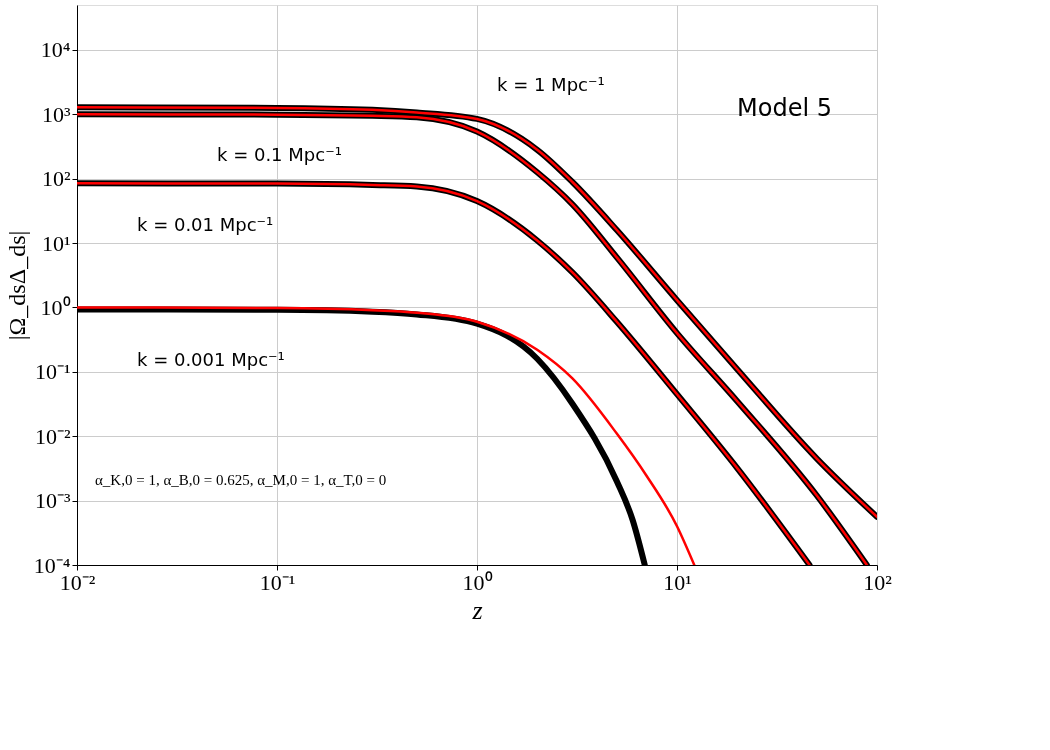 This screenshot has width=1050, height=750. Describe the element at coordinates (784, 107) in the screenshot. I see `annotation: Model 5` at that location.